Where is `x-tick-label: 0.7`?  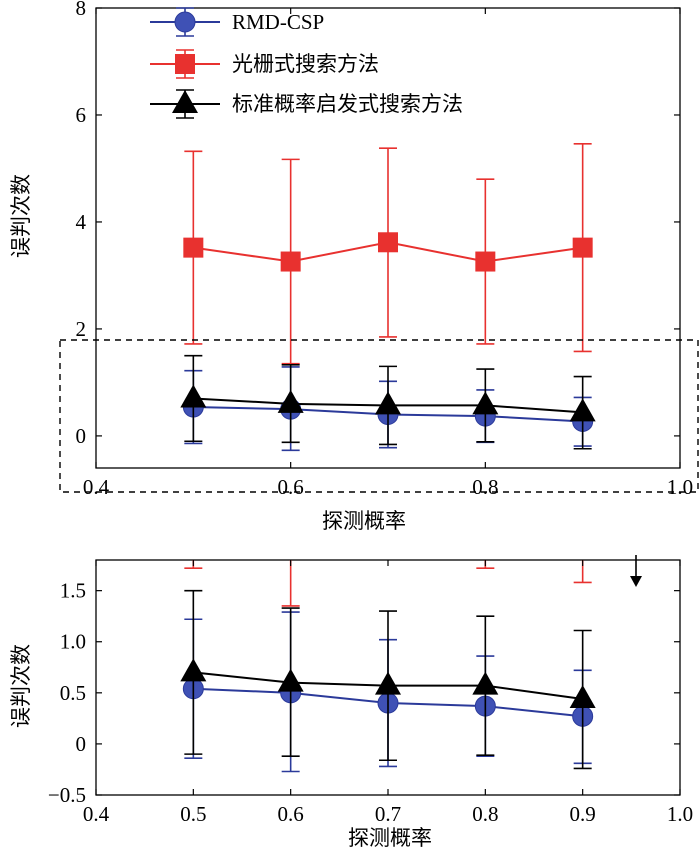
x-tick-label: 0.7 is located at coordinates (388, 814).